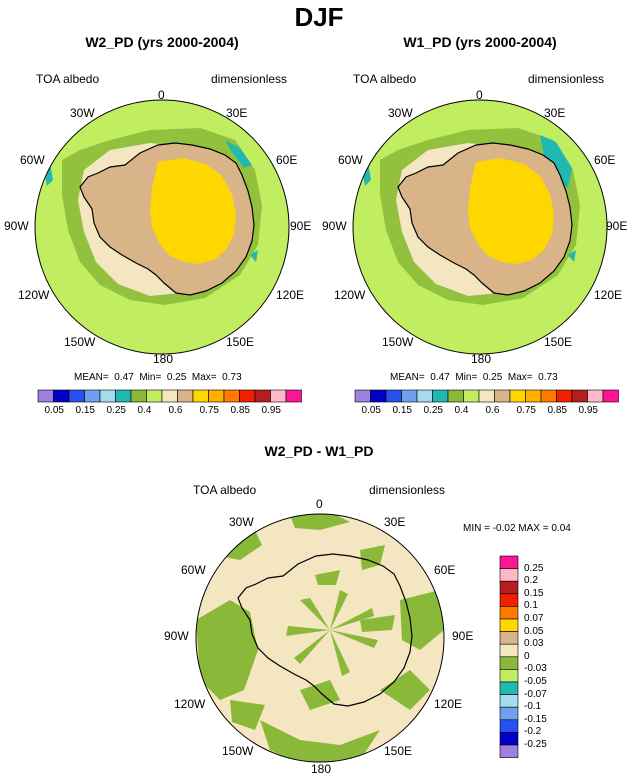  I want to click on map-panel-w2, so click(162, 227).